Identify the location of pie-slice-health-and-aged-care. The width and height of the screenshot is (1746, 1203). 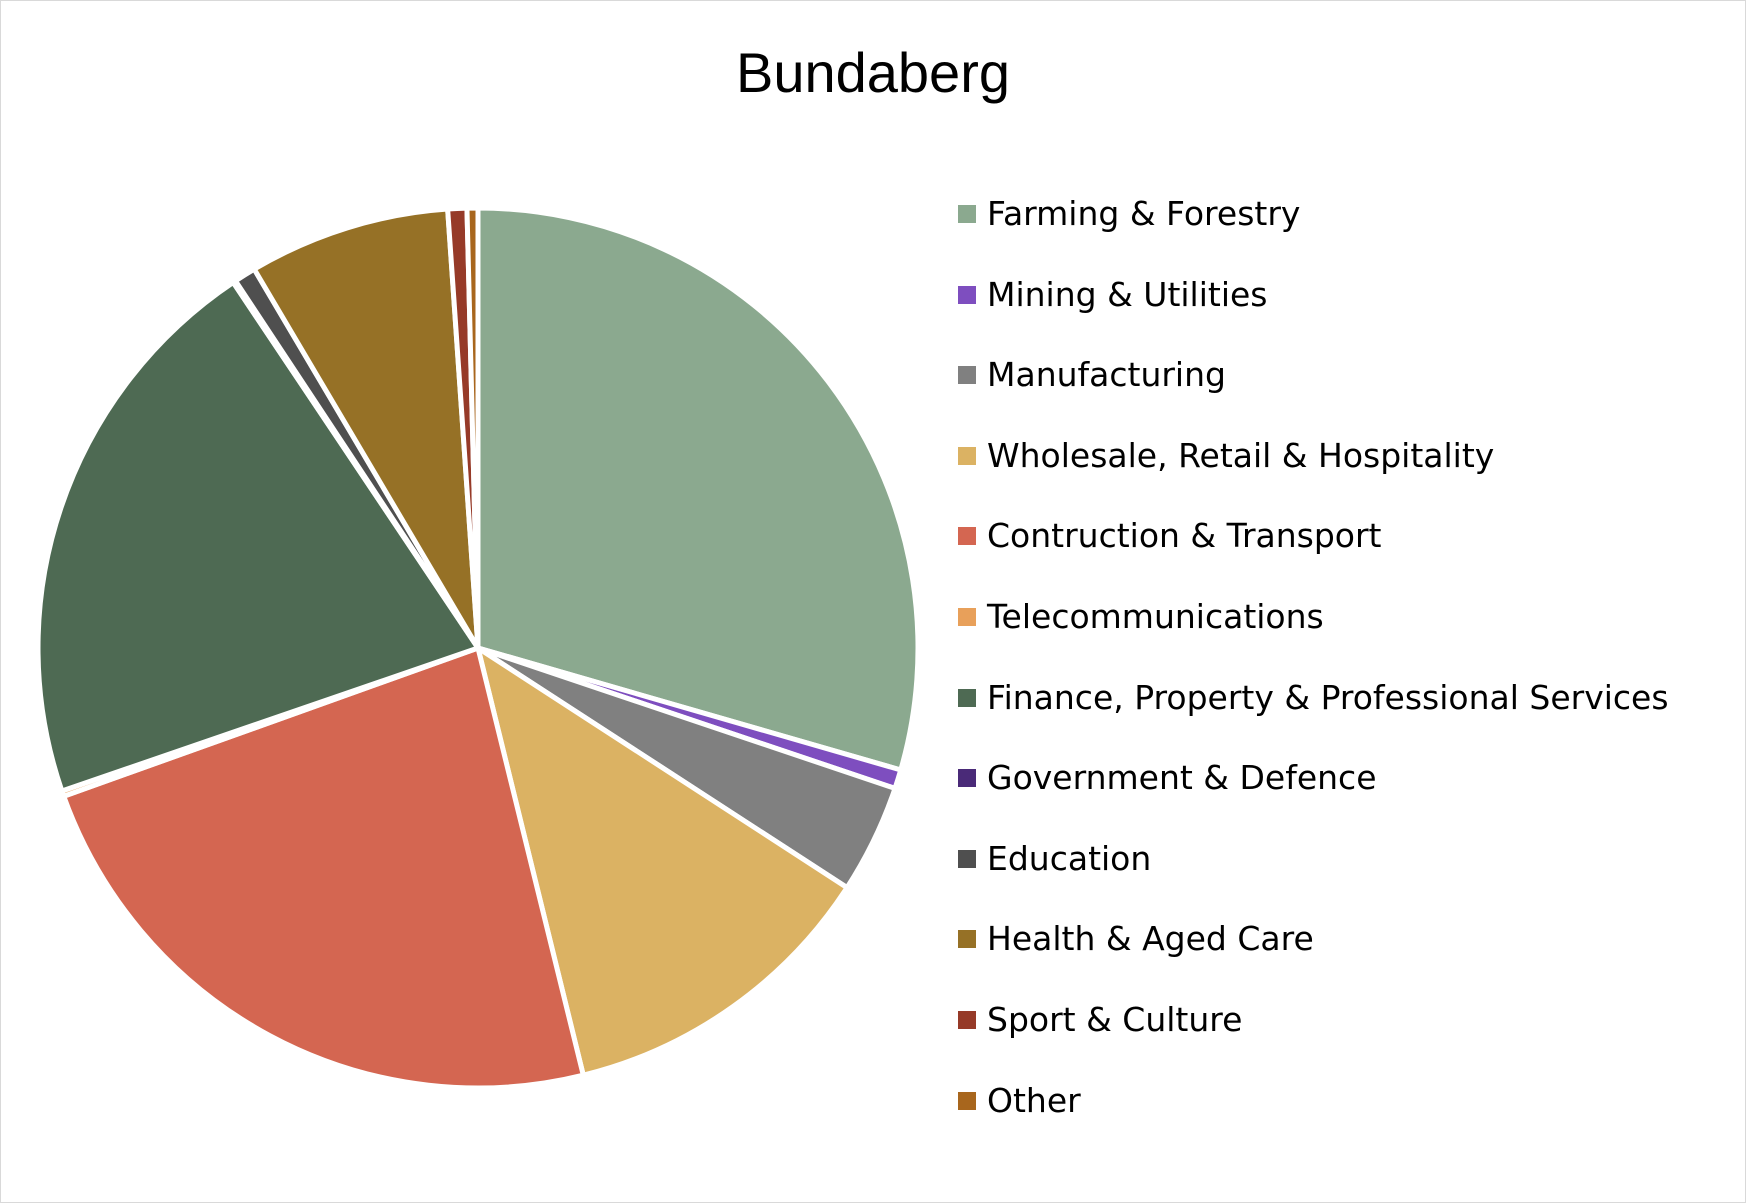
(366, 428).